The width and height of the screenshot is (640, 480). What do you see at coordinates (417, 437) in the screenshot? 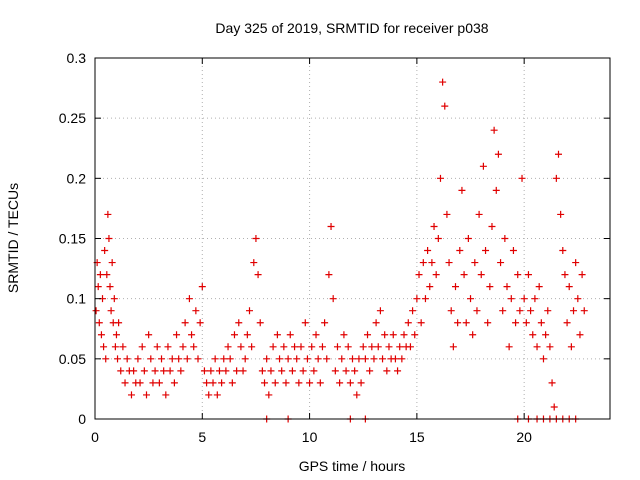
I see `x-tick-label: 15` at bounding box center [417, 437].